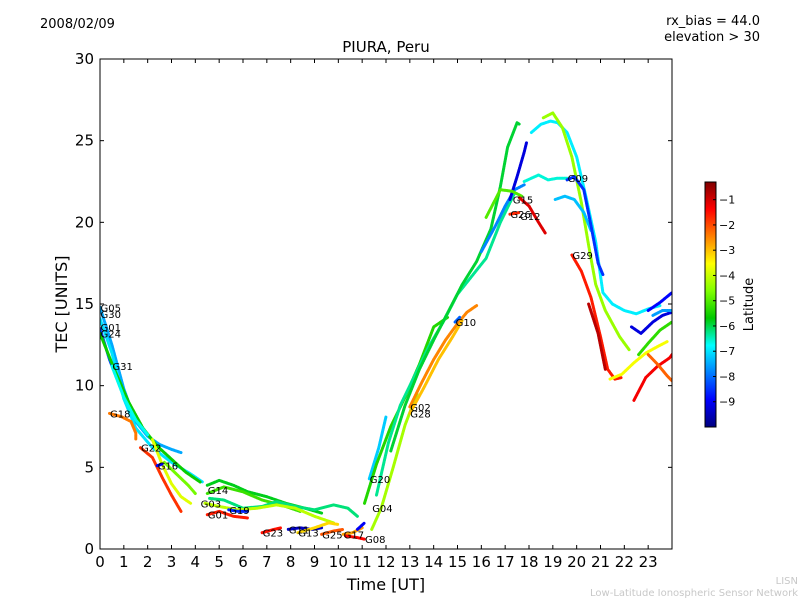 The height and width of the screenshot is (600, 800). Describe the element at coordinates (386, 47) in the screenshot. I see `chart-title: PIURA, Peru` at that location.